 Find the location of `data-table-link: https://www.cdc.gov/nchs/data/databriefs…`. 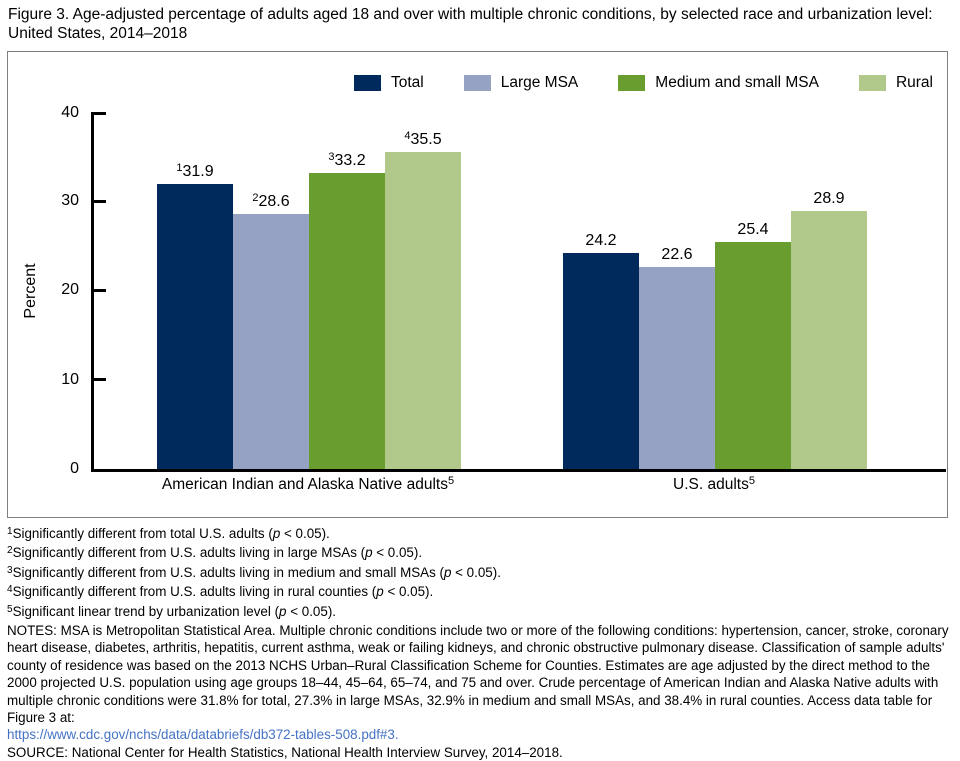

data-table-link: https://www.cdc.gov/nchs/data/databriefs… is located at coordinates (203, 735).